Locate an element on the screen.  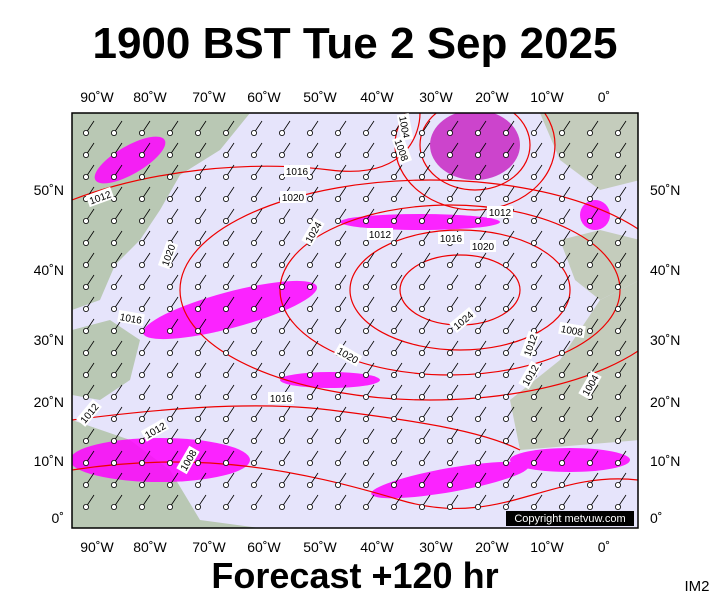
lat-label: 30˚N is located at coordinates (665, 340).